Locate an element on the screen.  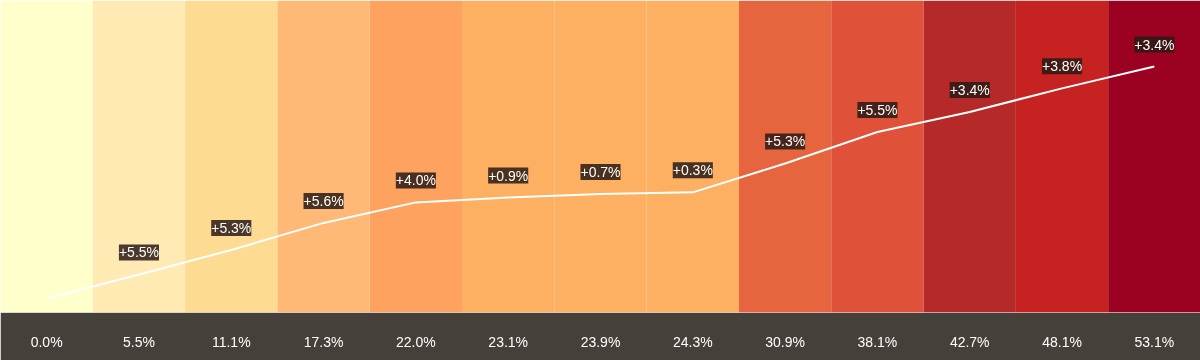
data-label: 48.1% is located at coordinates (1062, 341).